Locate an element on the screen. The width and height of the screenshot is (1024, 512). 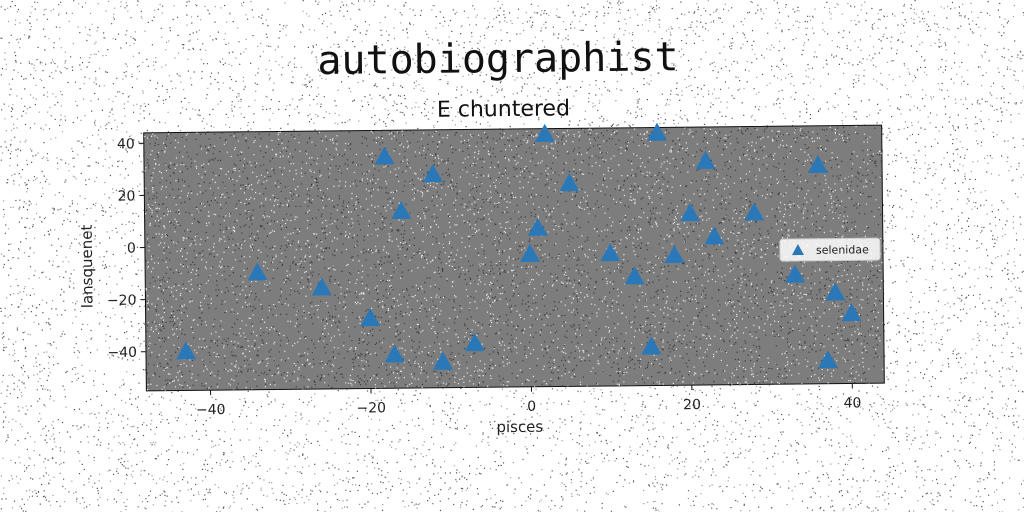
chart-title: autobiographist is located at coordinates (498, 59).